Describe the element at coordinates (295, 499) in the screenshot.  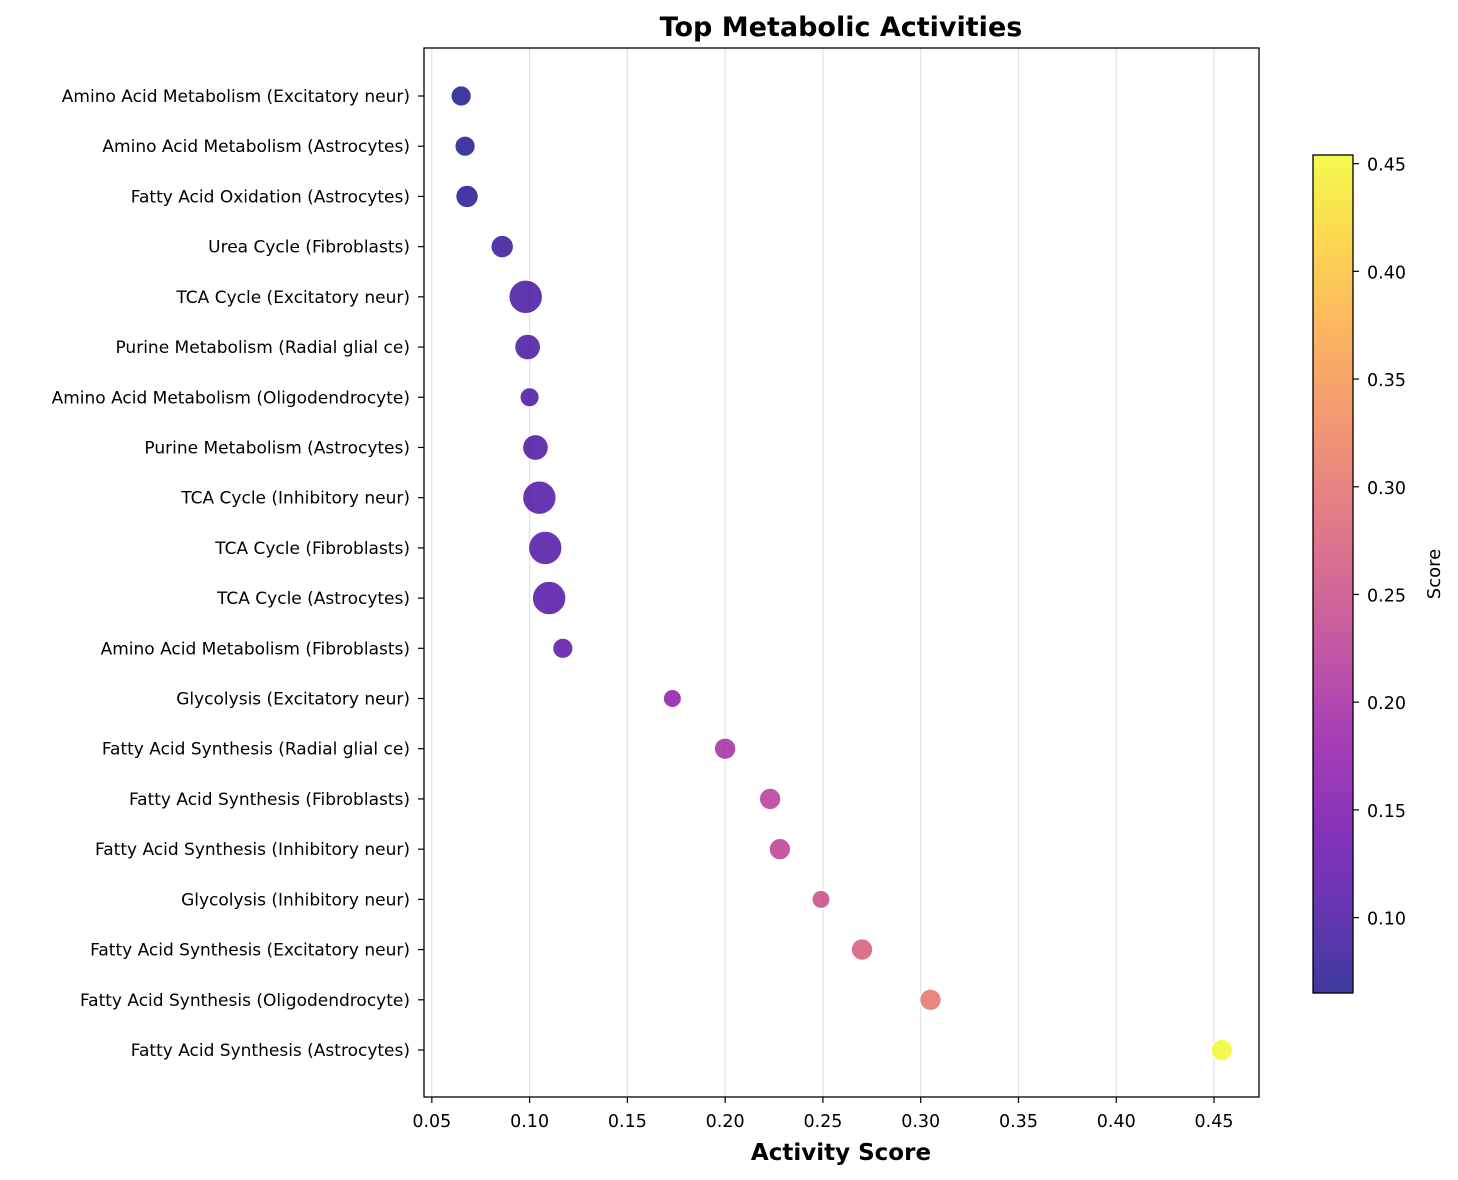
I see `y-category-label: TCA Cycle (Inhibitory neur)` at that location.